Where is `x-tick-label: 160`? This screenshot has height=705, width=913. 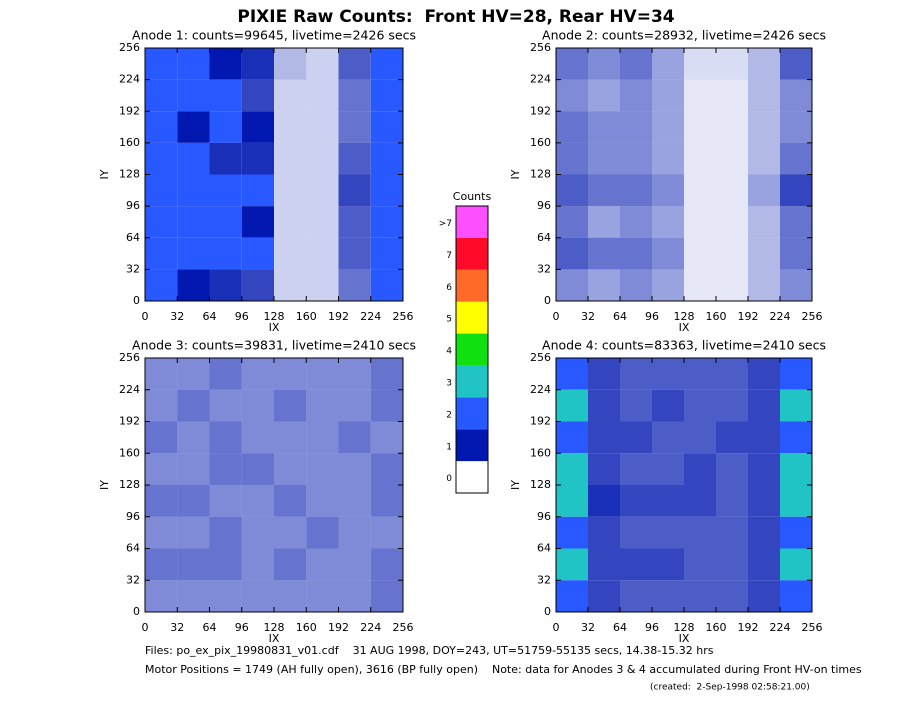
x-tick-label: 160 is located at coordinates (306, 316).